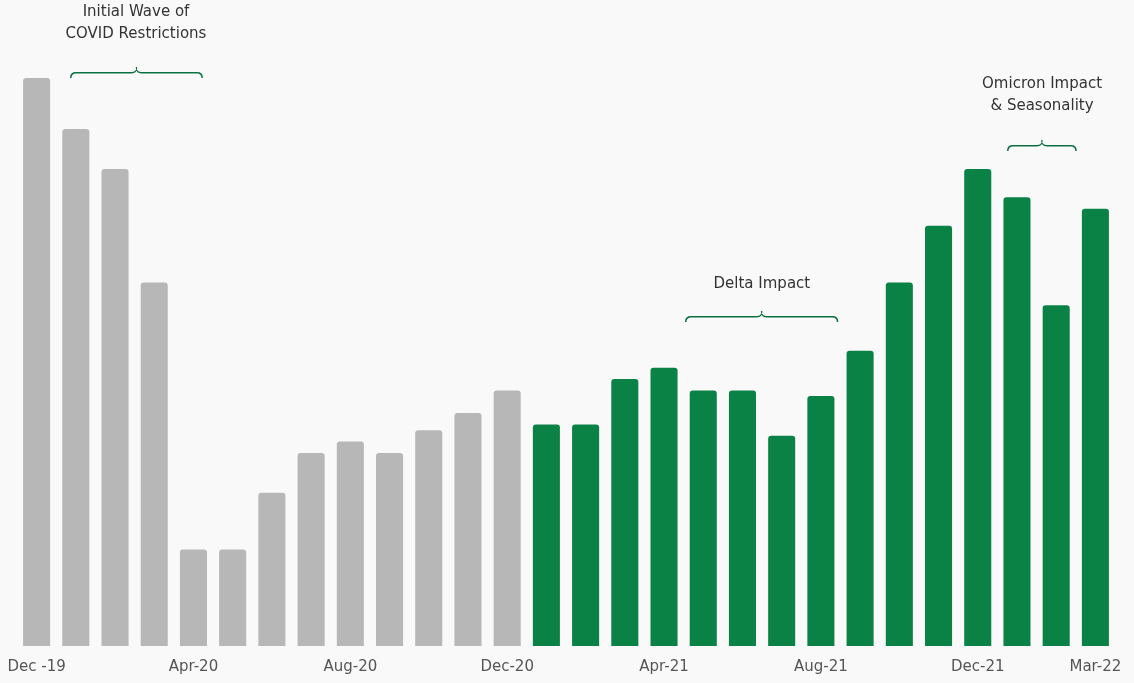 Image resolution: width=1134 pixels, height=683 pixels. Describe the element at coordinates (977, 665) in the screenshot. I see `x-tick-label: Dec-21` at that location.